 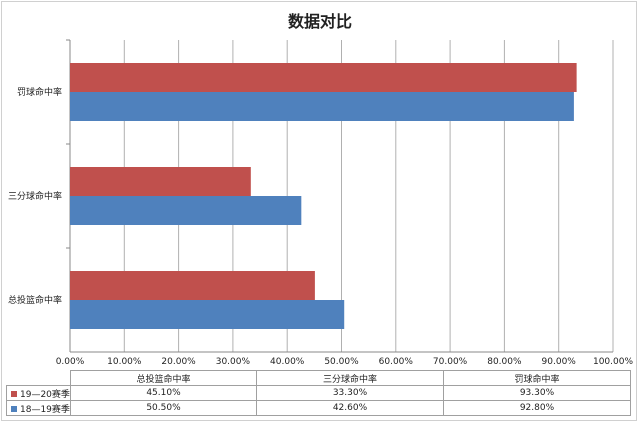 What do you see at coordinates (450, 362) in the screenshot?
I see `x-tick-label: 70.00%` at bounding box center [450, 362].